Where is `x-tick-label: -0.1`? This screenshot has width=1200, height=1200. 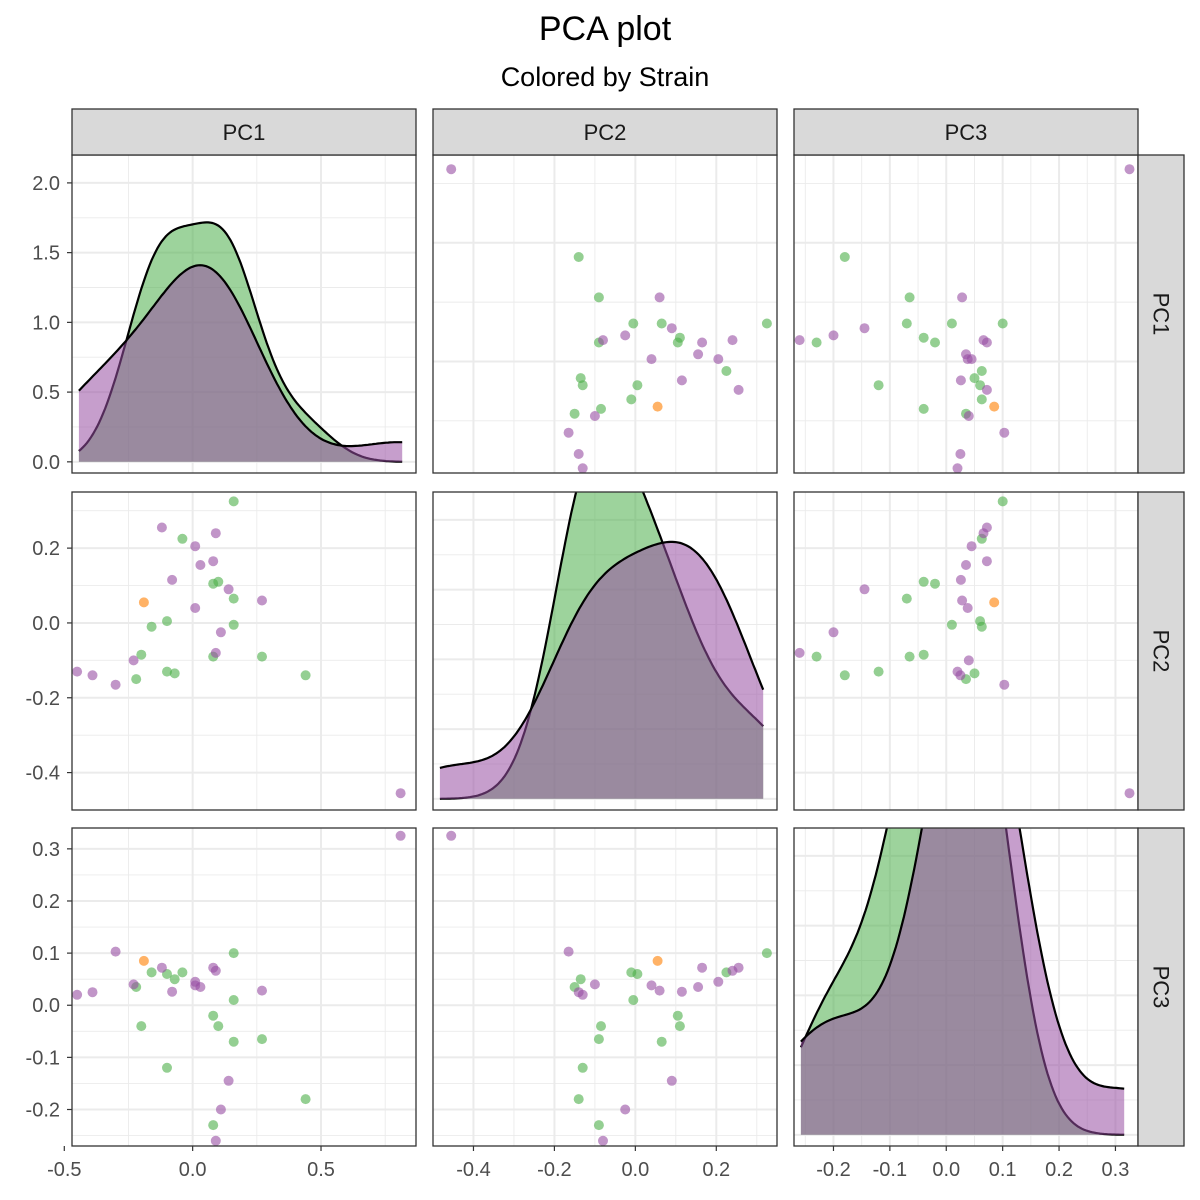 x-tick-label: -0.1 is located at coordinates (890, 1170).